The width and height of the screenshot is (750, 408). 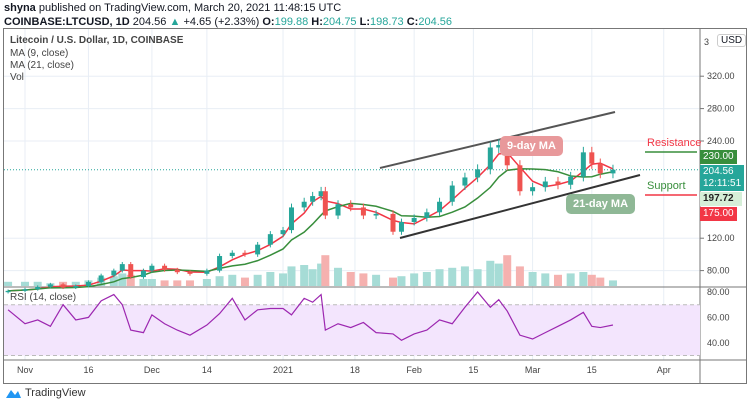 I want to click on rsi-tick-label: 40.00, so click(x=718, y=343).